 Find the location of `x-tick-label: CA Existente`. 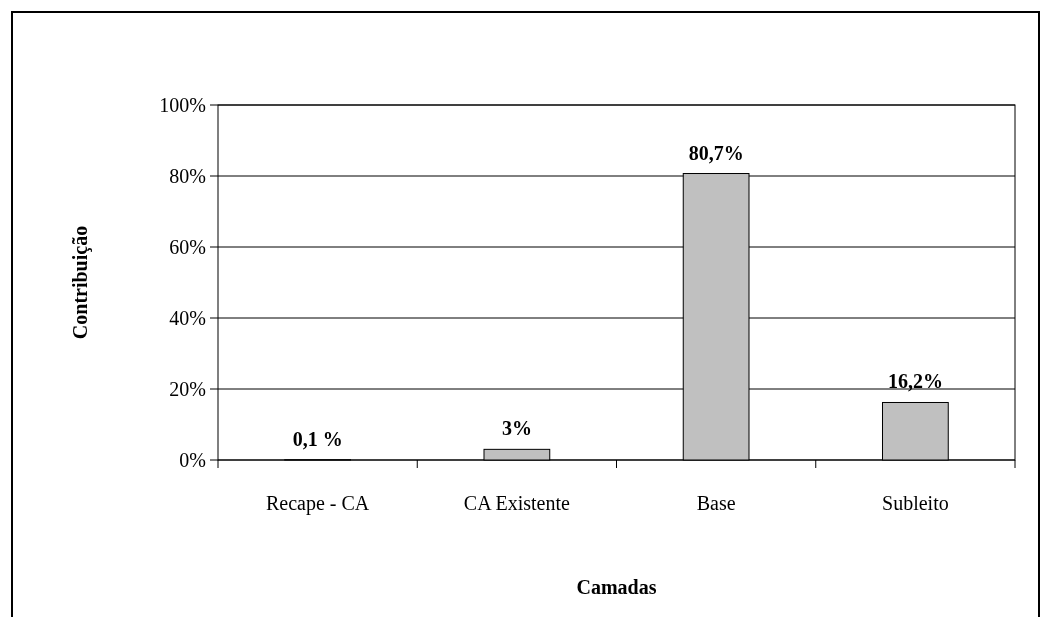

x-tick-label: CA Existente is located at coordinates (517, 503).